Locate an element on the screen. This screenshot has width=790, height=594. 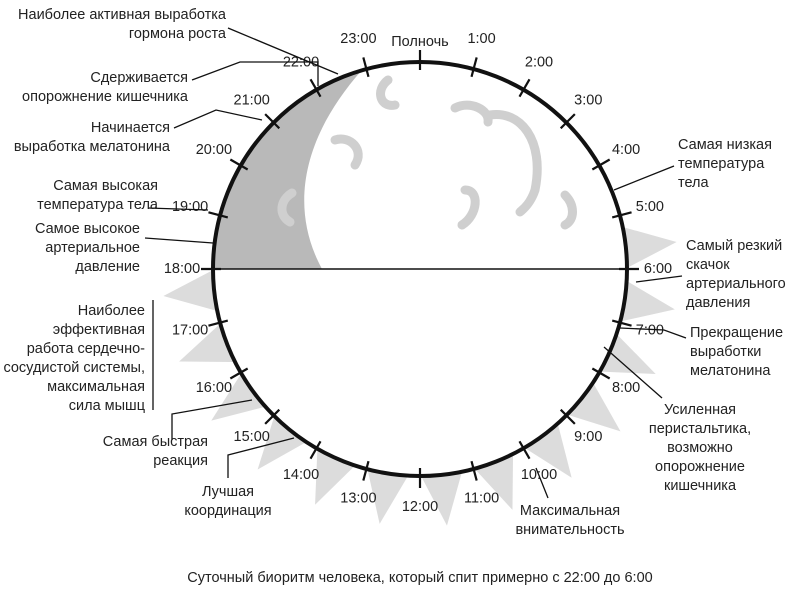
annotation-text: максимальная is located at coordinates (96, 387).